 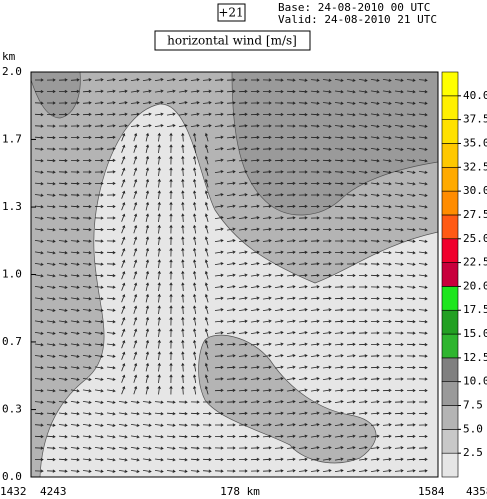 I want to click on colorbar-label: 30.0, so click(x=475, y=190).